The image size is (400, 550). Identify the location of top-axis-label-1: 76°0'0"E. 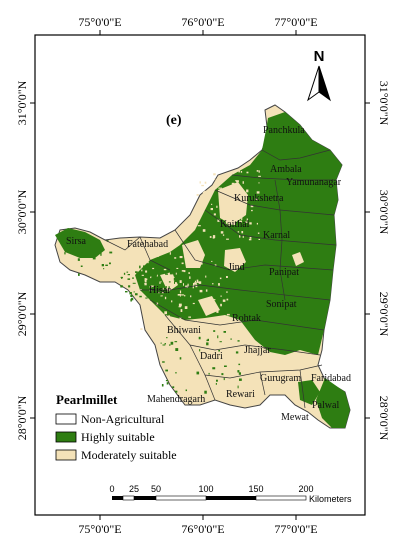
(202, 22).